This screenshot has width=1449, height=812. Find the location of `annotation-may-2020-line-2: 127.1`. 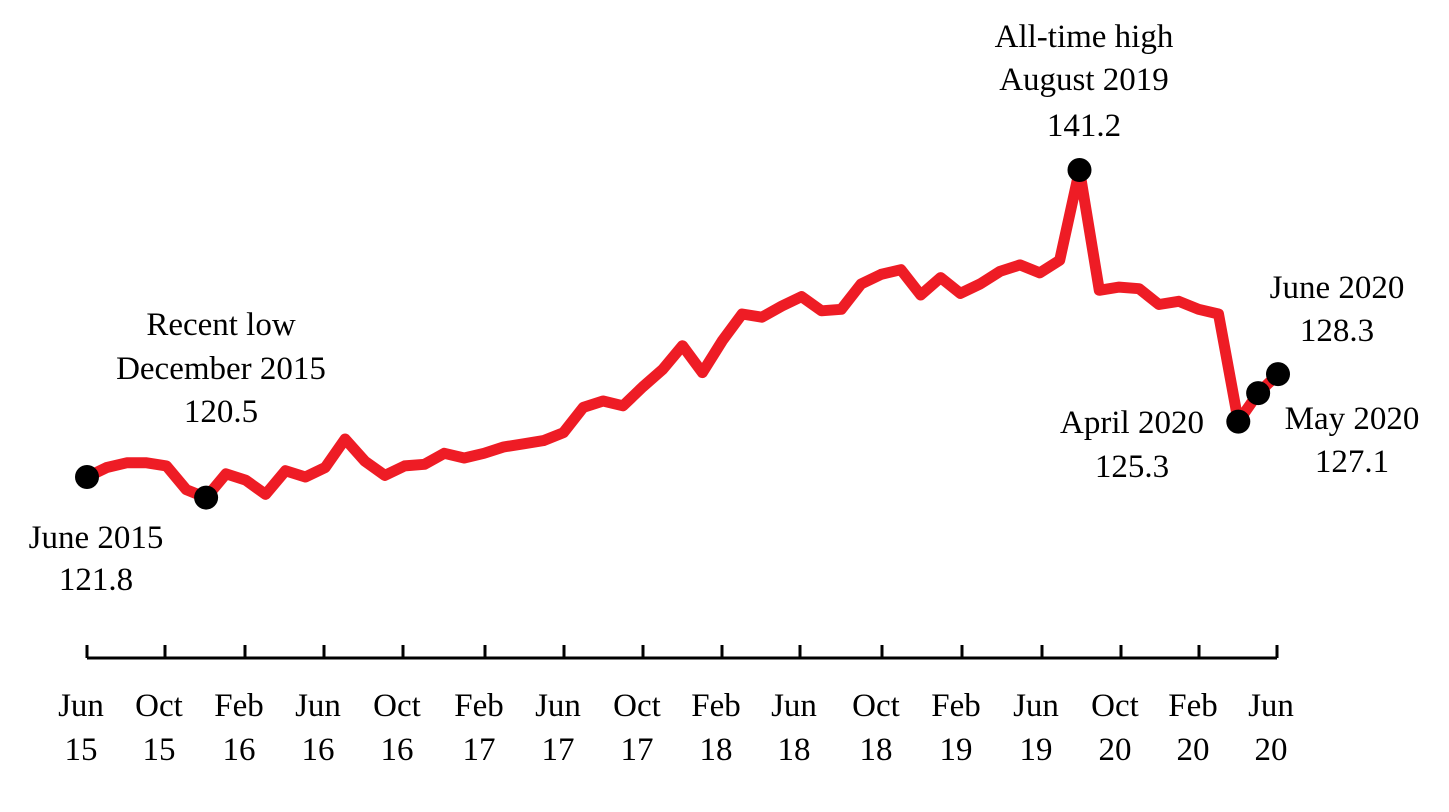

annotation-may-2020-line-2: 127.1 is located at coordinates (1352, 462).